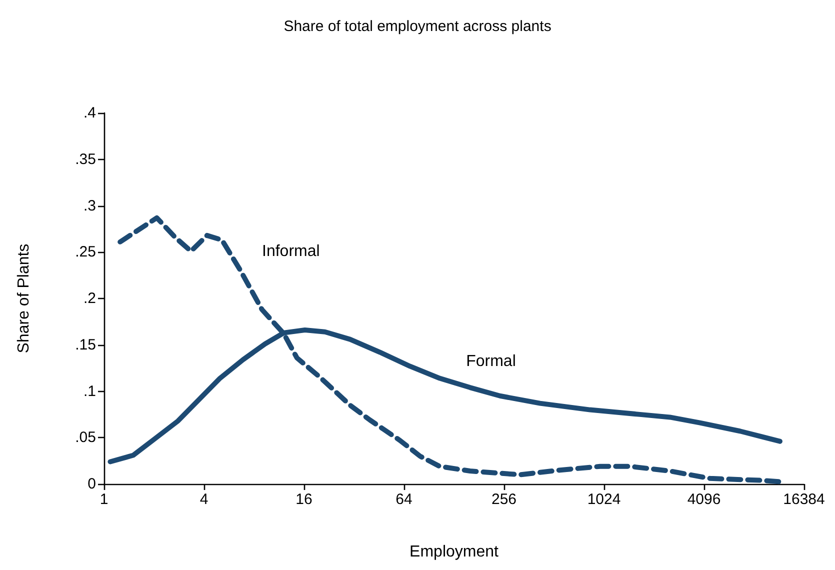 The width and height of the screenshot is (835, 570). Describe the element at coordinates (491, 361) in the screenshot. I see `series-label: Formal` at that location.